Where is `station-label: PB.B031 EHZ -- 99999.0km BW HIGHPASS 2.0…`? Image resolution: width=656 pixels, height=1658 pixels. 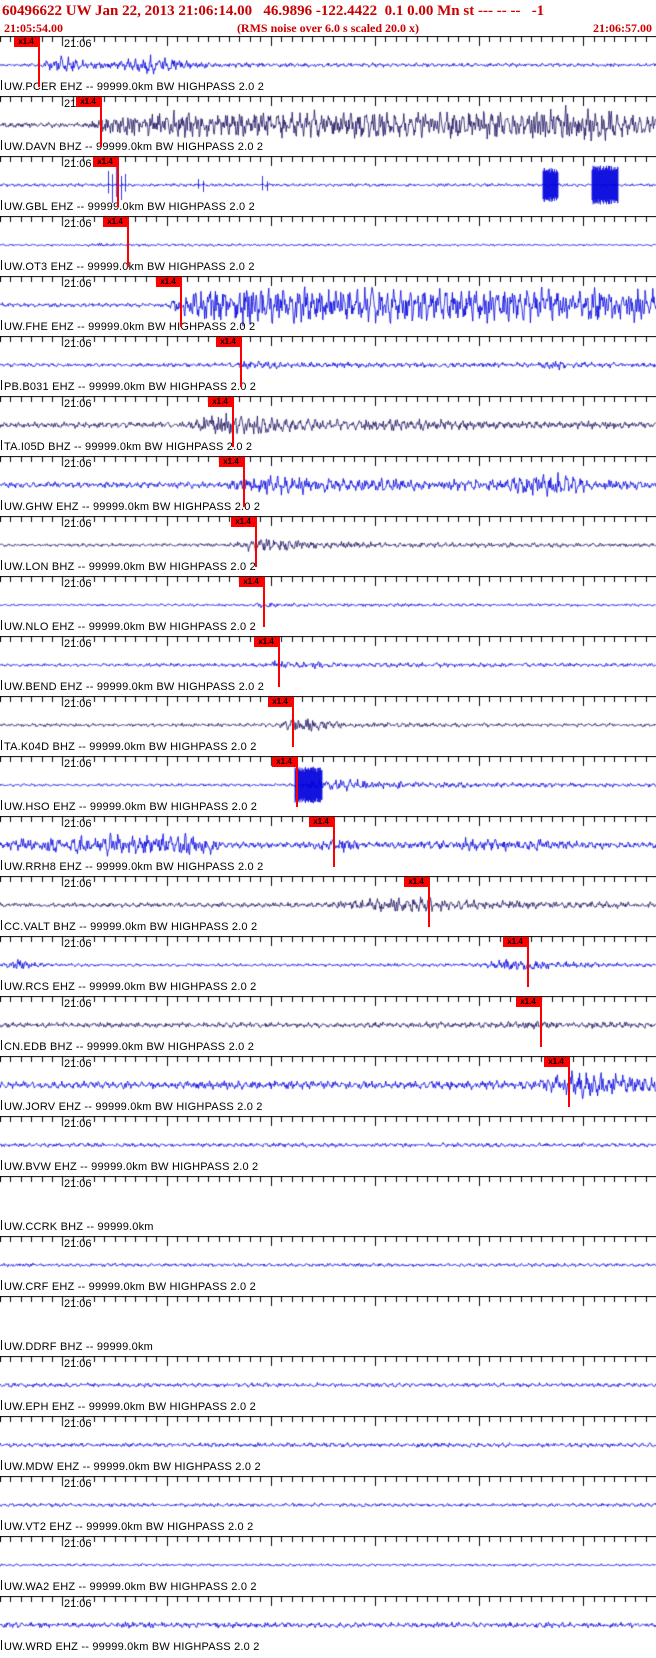 station-label: PB.B031 EHZ -- 99999.0km BW HIGHPASS 2.0… is located at coordinates (130, 387).